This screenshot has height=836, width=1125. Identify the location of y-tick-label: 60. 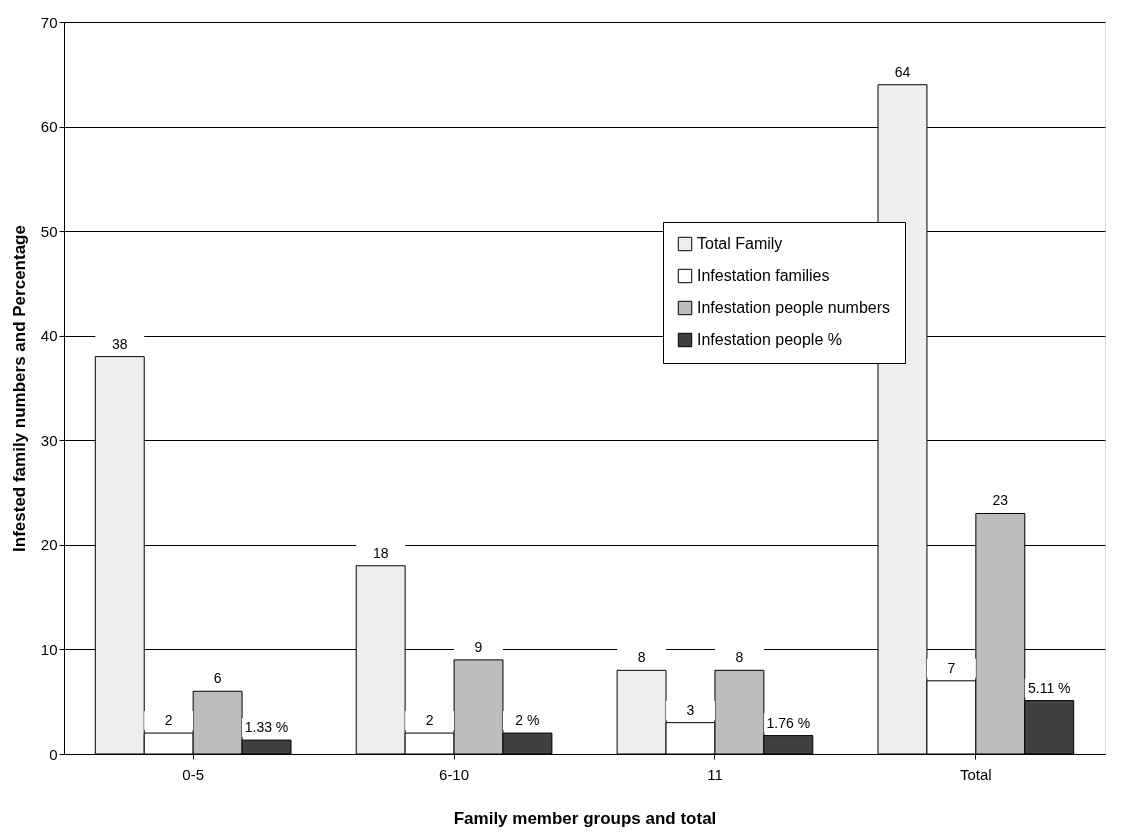
(49, 127).